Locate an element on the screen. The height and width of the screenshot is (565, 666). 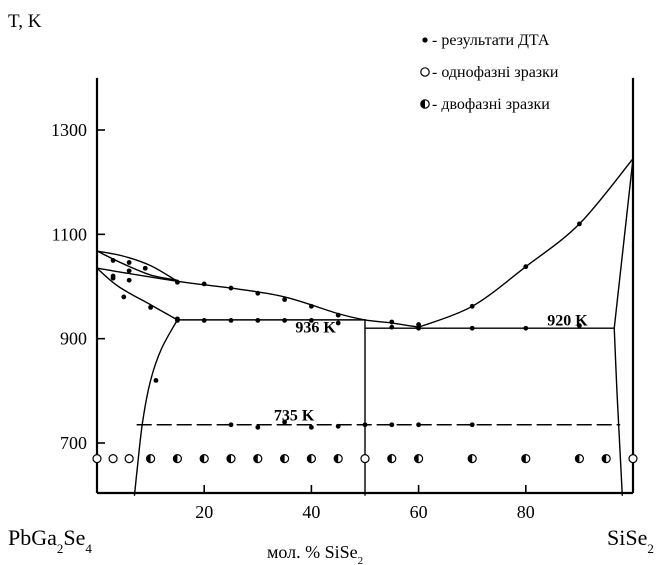
x-axis-label: мол. % SiSe2 is located at coordinates (315, 553).